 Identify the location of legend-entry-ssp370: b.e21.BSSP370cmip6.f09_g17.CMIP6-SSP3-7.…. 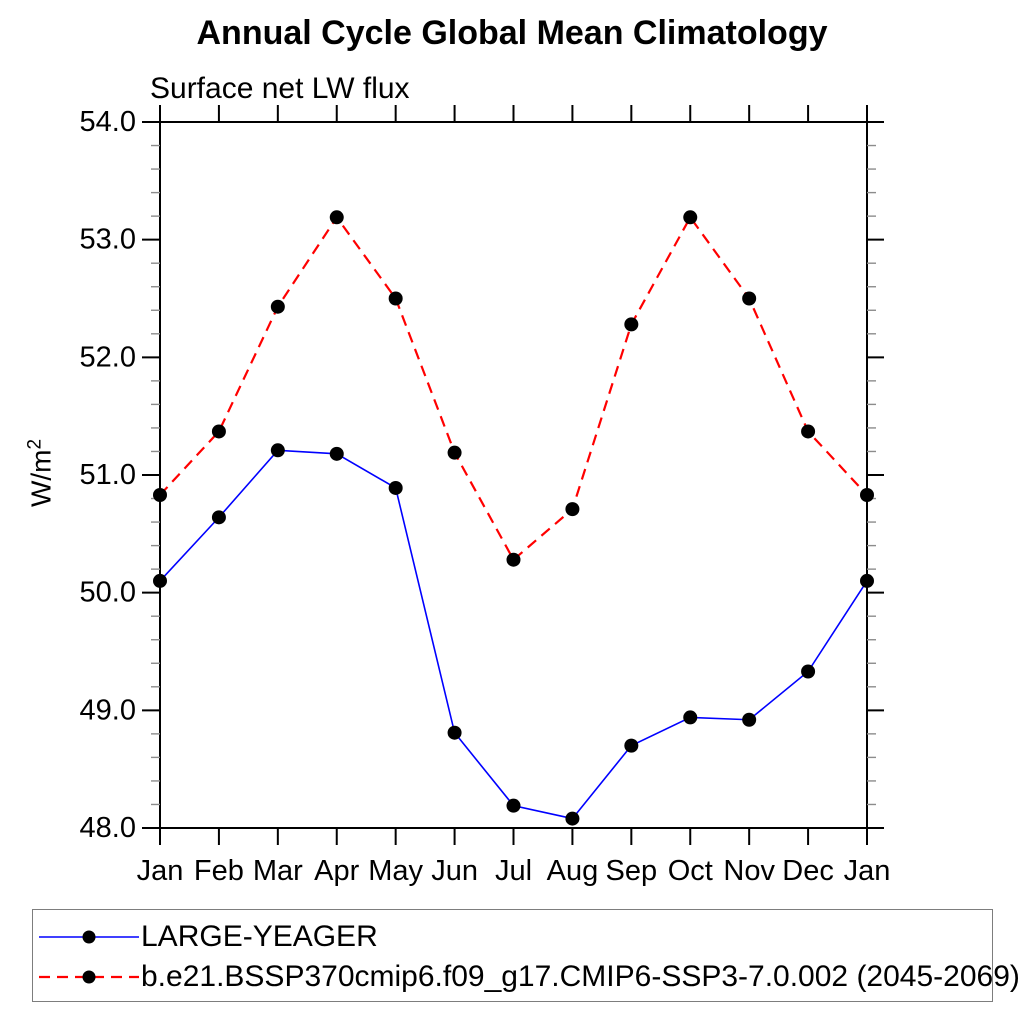
(529, 977).